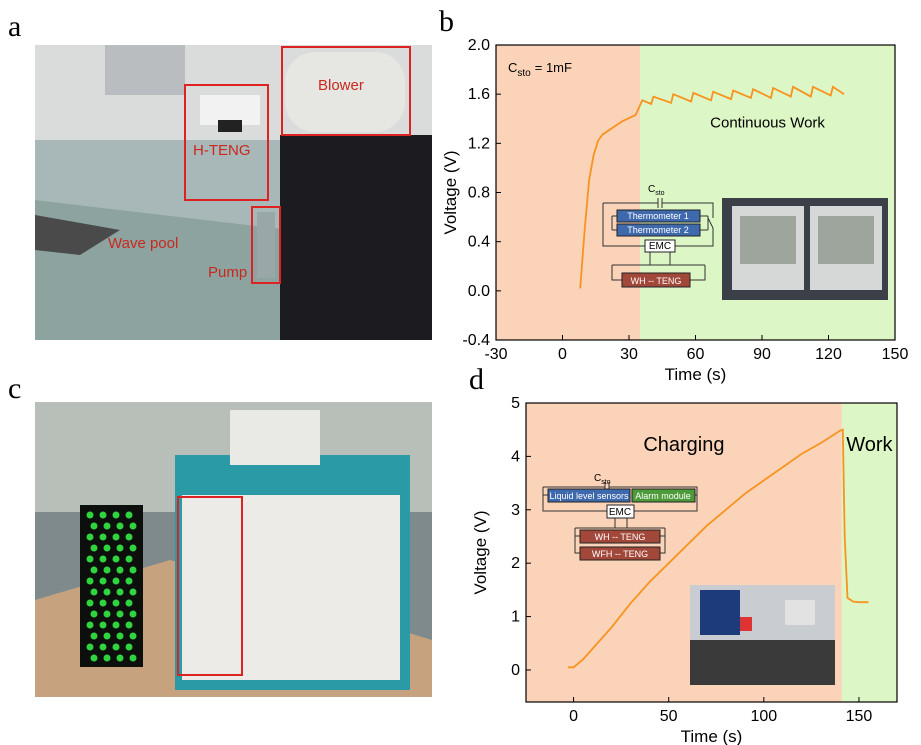 Image resolution: width=921 pixels, height=745 pixels. What do you see at coordinates (629, 354) in the screenshot?
I see `x-tick-label: 30` at bounding box center [629, 354].